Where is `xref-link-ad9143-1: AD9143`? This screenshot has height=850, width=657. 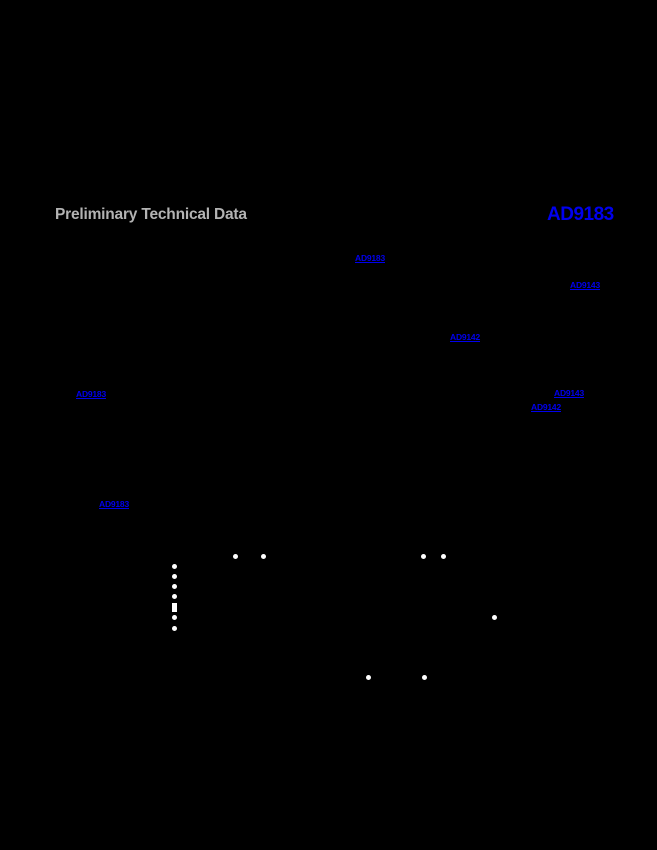 xref-link-ad9143-1: AD9143 is located at coordinates (585, 285).